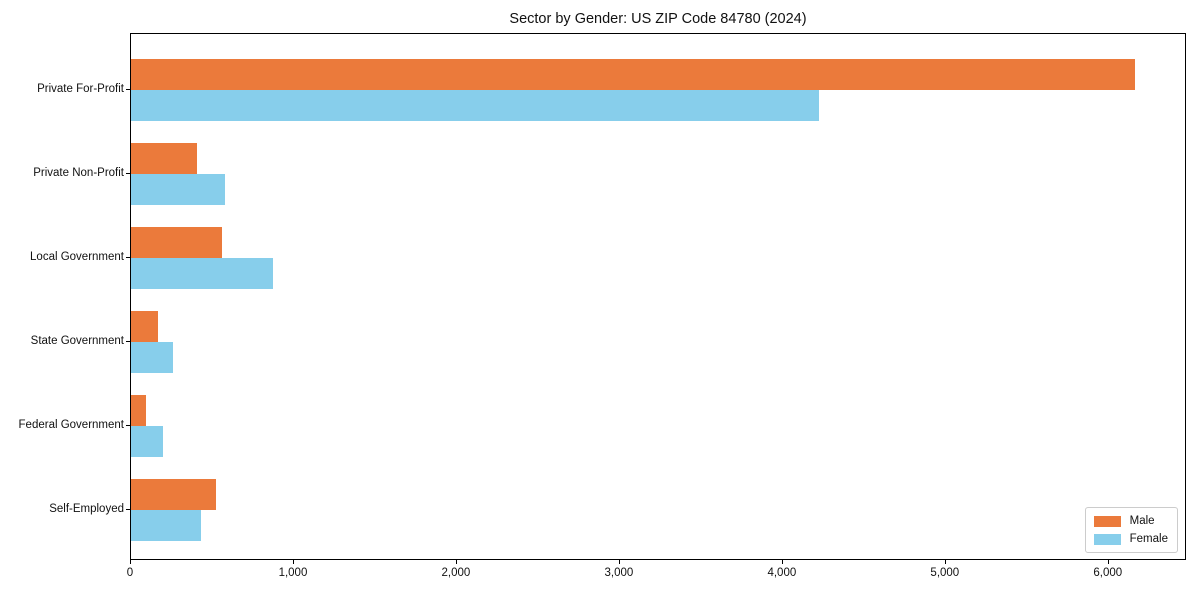 Image resolution: width=1200 pixels, height=600 pixels. I want to click on y-tick-self-employed, so click(128, 509).